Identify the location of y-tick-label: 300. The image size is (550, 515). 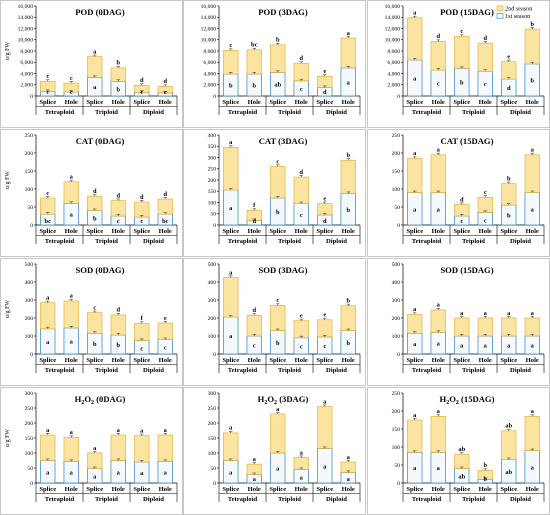
(29, 394).